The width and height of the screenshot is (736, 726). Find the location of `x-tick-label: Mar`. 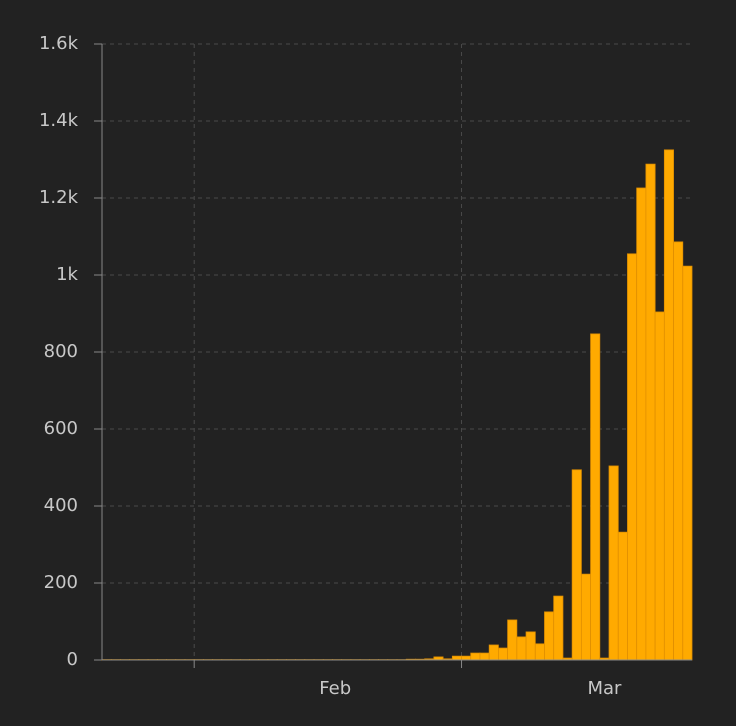

x-tick-label: Mar is located at coordinates (604, 688).